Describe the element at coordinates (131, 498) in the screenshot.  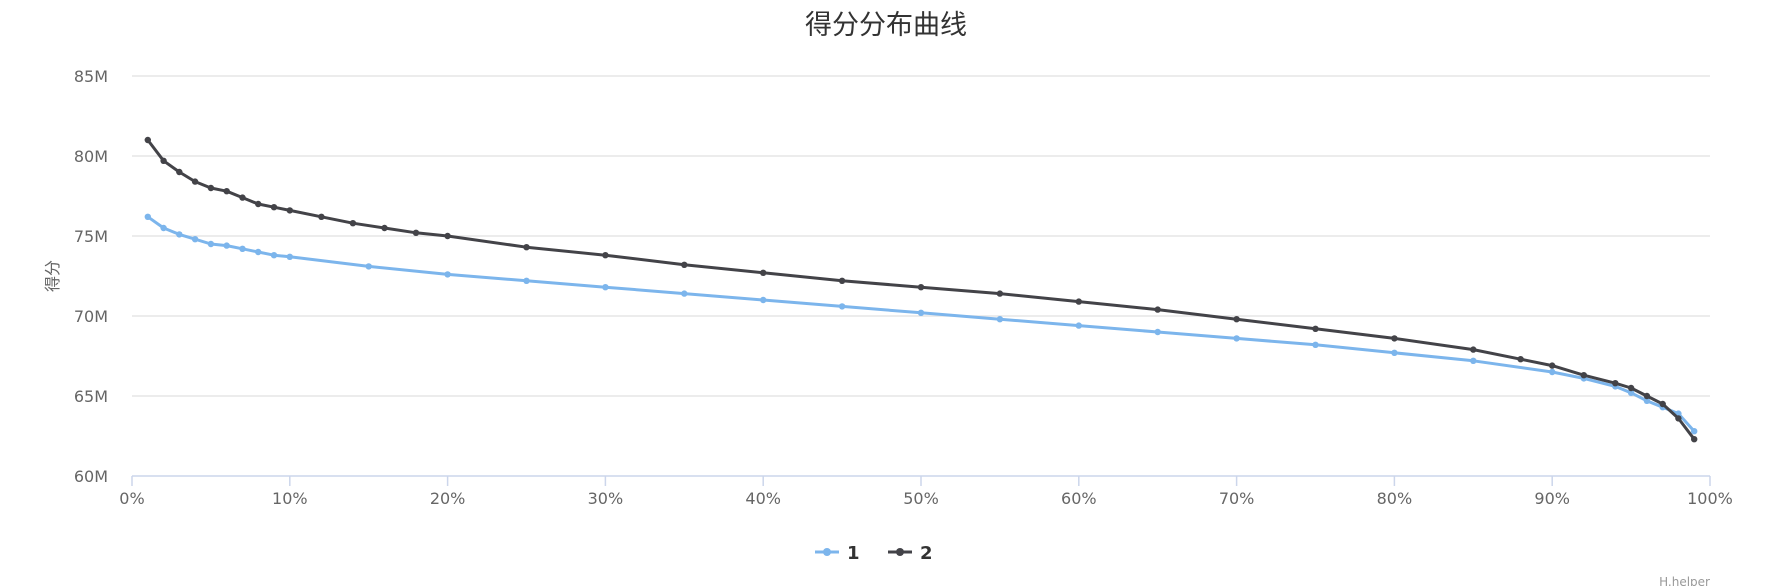
I see `x-tick-label: 0%` at that location.